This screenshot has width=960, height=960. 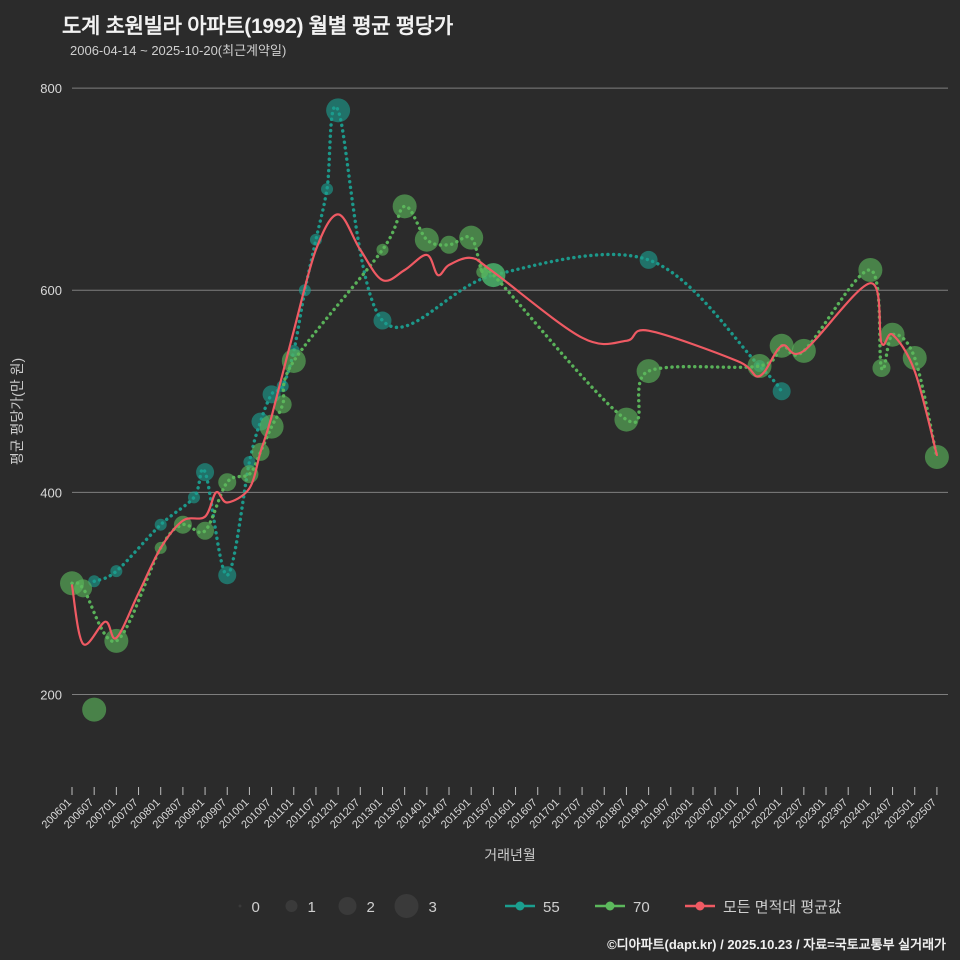 What do you see at coordinates (178, 50) in the screenshot?
I see `chart-subtitle: 2006-04-14 ~ 2025-10-20(최근계약일)` at bounding box center [178, 50].